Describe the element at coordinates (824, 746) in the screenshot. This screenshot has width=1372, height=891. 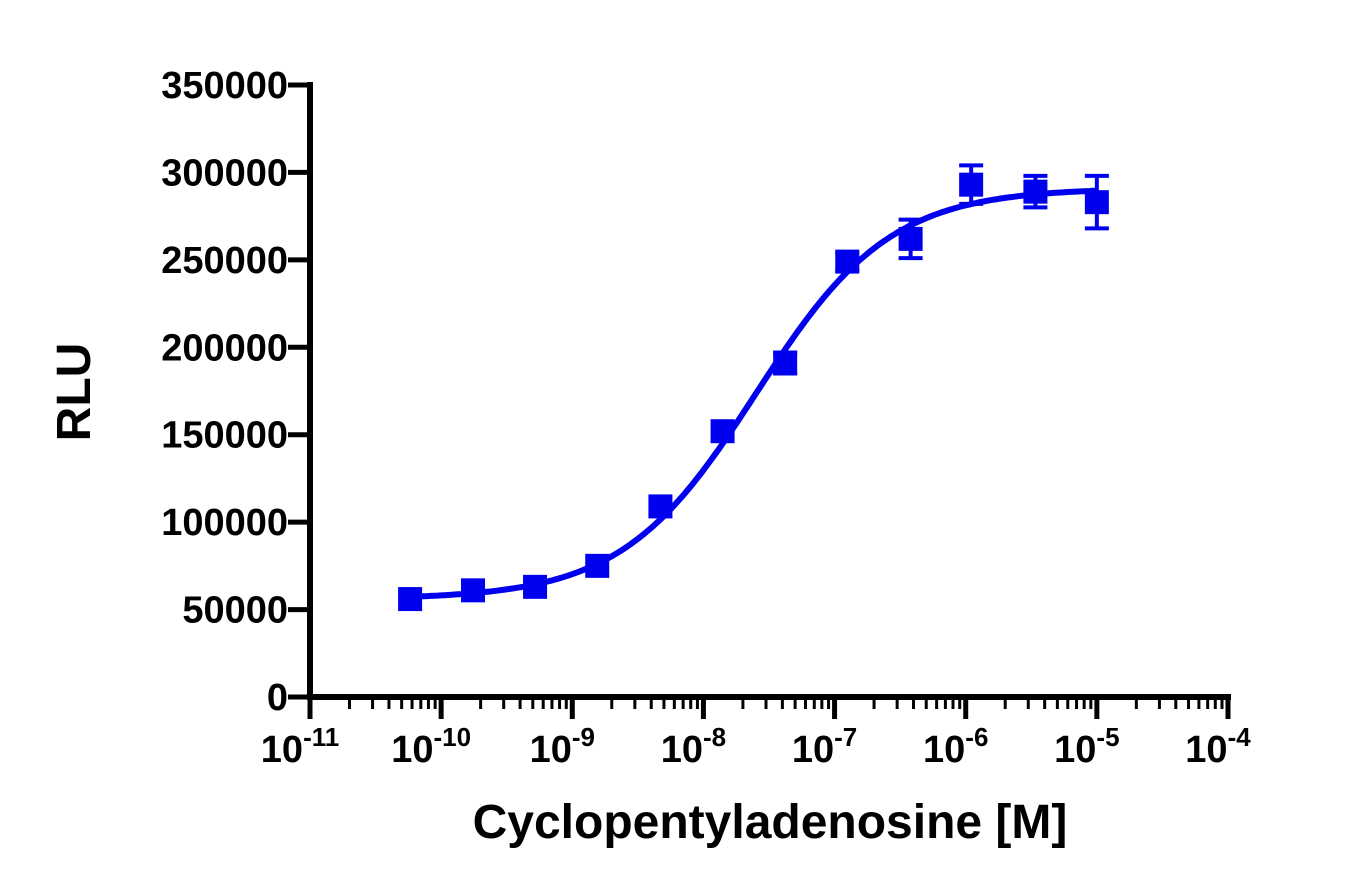
I see `x-tick-label: 10⁻⁷` at that location.